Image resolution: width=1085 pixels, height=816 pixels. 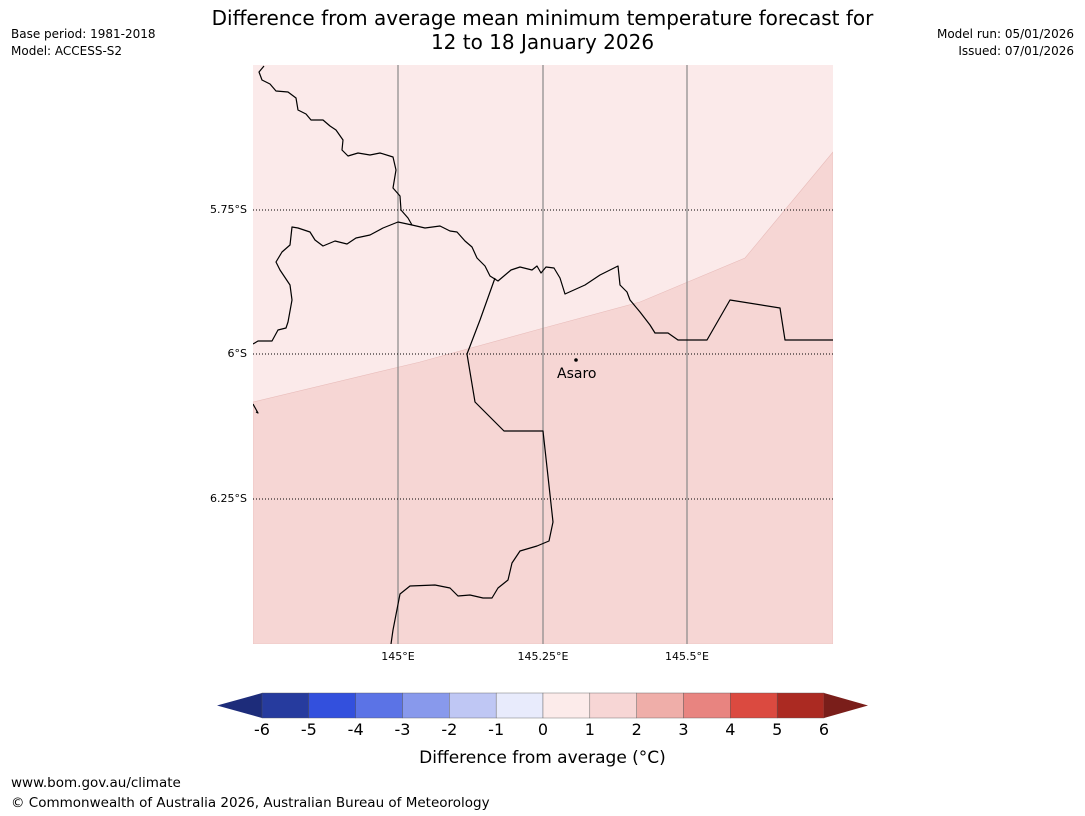 I want to click on colorbar-tick-label: 6, so click(x=824, y=729).